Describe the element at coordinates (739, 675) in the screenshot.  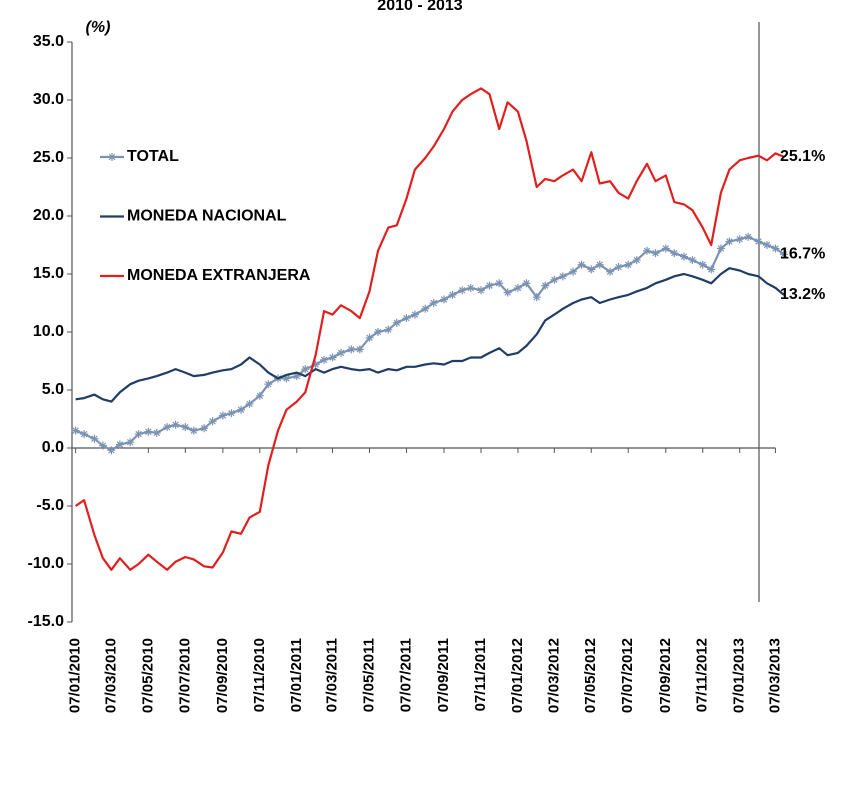
I see `x-tick-label: 07/01/2013` at that location.